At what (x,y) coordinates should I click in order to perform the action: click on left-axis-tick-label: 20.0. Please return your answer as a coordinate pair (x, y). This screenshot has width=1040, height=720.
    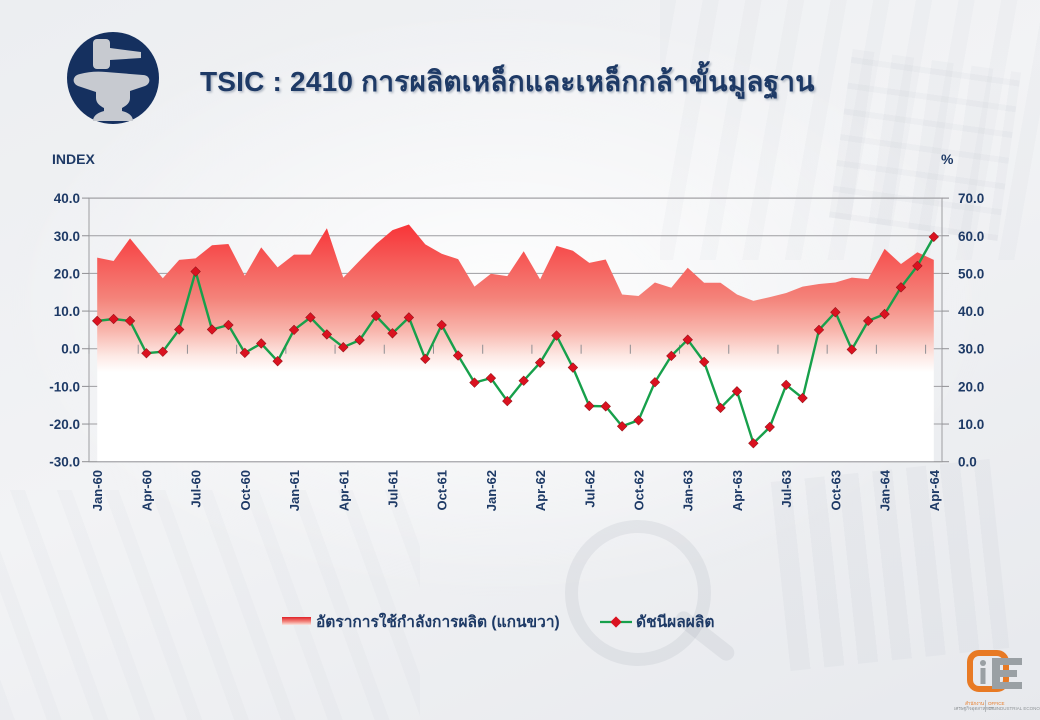
    Looking at the image, I should click on (67, 273).